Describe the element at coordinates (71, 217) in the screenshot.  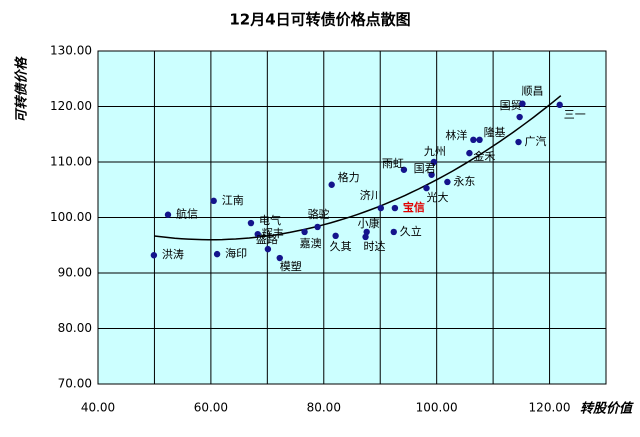
I see `y-tick-label: 100.00` at that location.